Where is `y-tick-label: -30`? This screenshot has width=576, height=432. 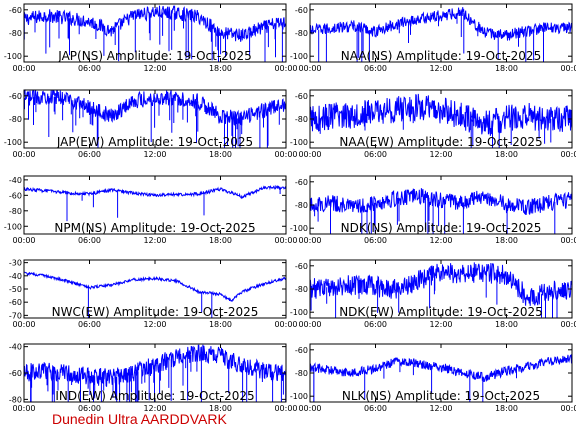 y-tick-label: -30 is located at coordinates (15, 263).